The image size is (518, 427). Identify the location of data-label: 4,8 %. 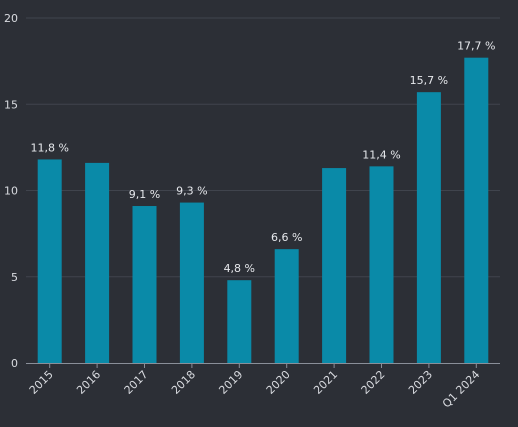
(239, 268).